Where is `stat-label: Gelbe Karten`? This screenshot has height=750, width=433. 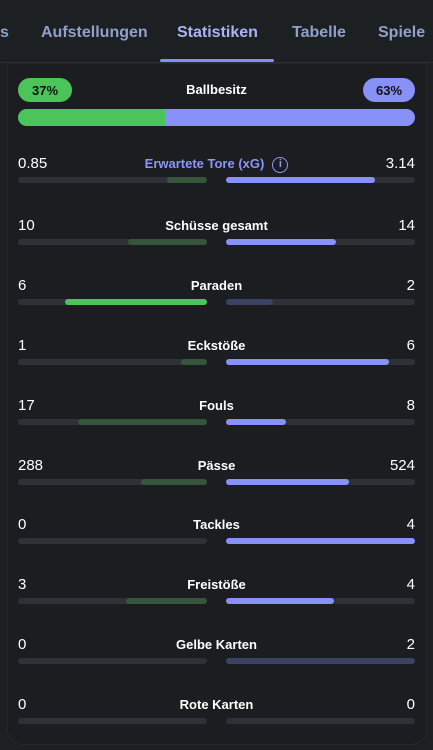
stat-label: Gelbe Karten is located at coordinates (216, 644).